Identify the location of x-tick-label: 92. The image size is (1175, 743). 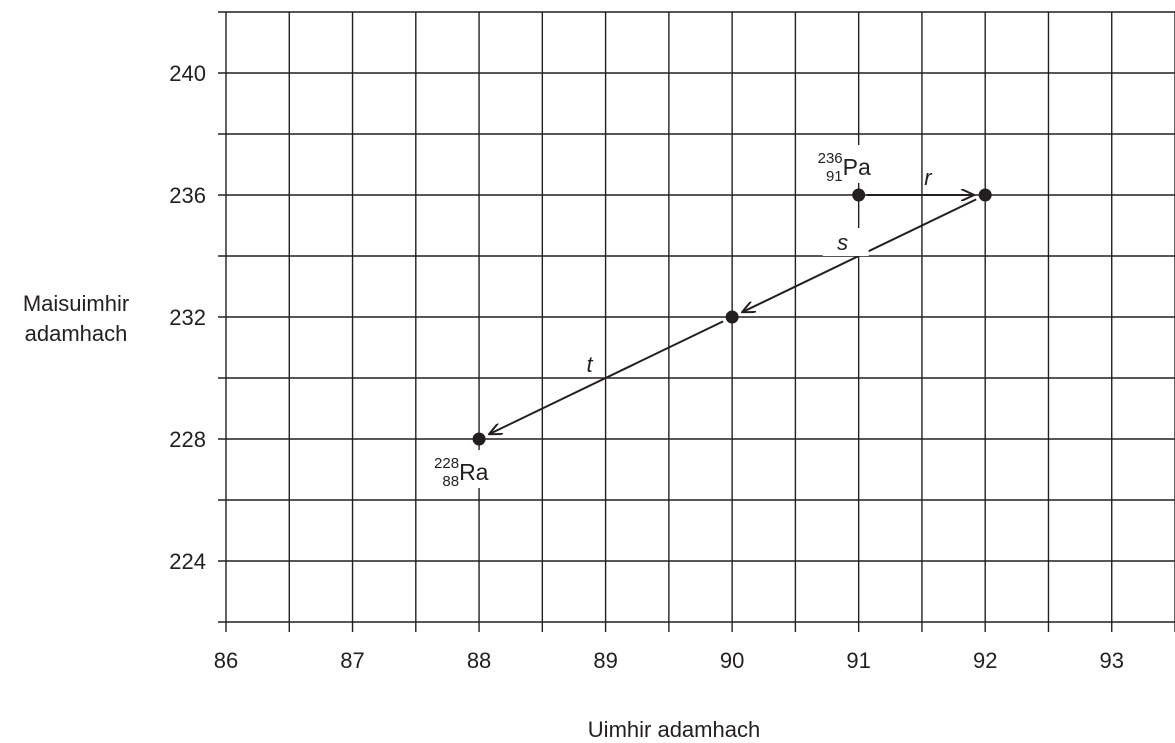
(985, 660).